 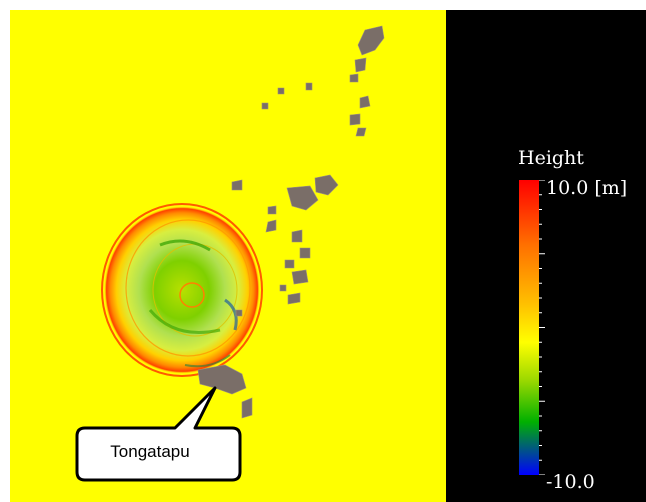 What do you see at coordinates (529, 327) in the screenshot?
I see `height-colorbar` at bounding box center [529, 327].